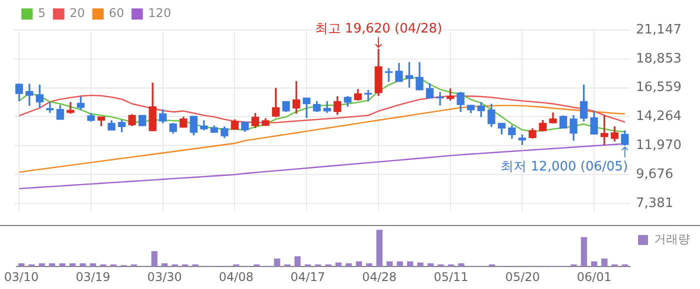  What do you see at coordinates (672, 239) in the screenshot?
I see `legend-label: 거래량` at bounding box center [672, 239].